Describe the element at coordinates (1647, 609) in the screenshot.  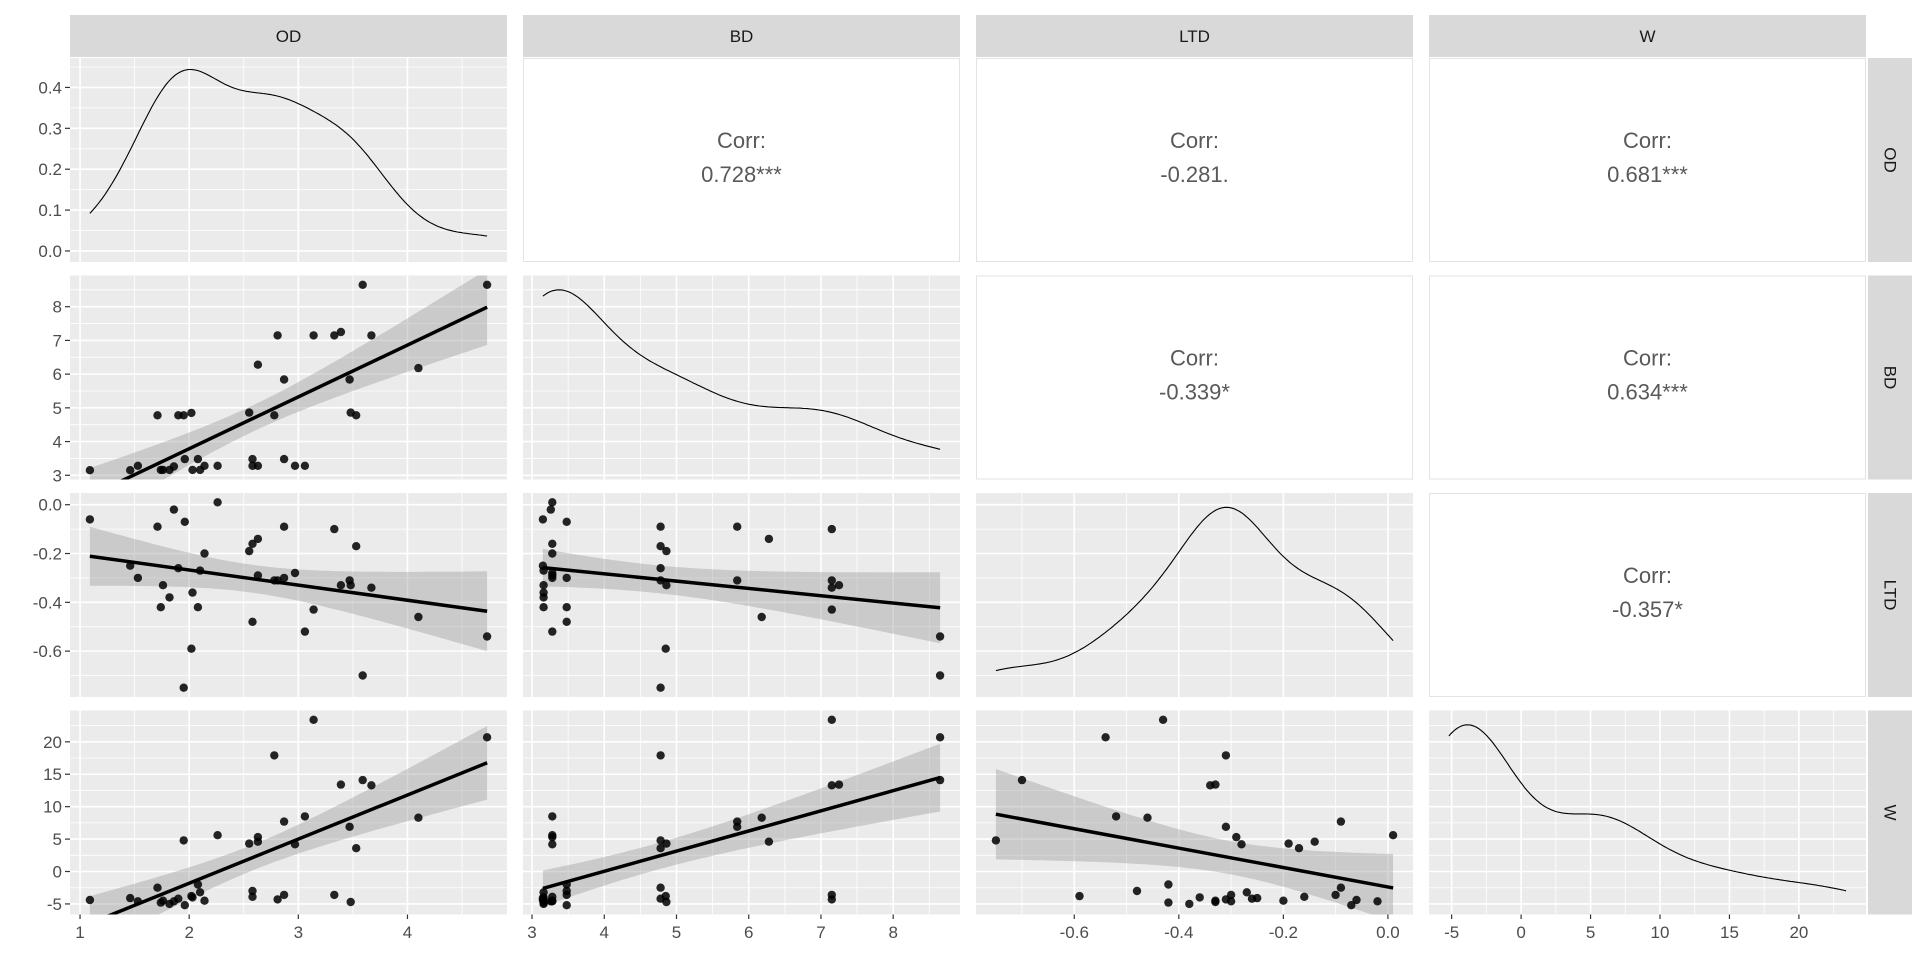
I see `correlation-value: -0.357*` at that location.